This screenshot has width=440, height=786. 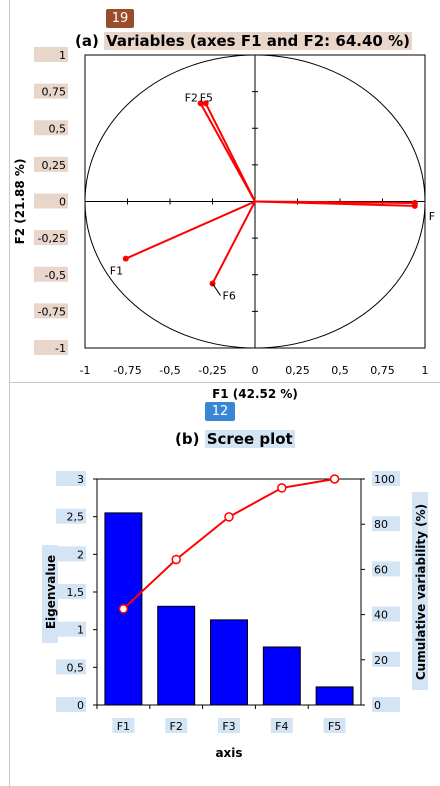 I want to click on y-tick-label: 3, so click(x=80, y=479).